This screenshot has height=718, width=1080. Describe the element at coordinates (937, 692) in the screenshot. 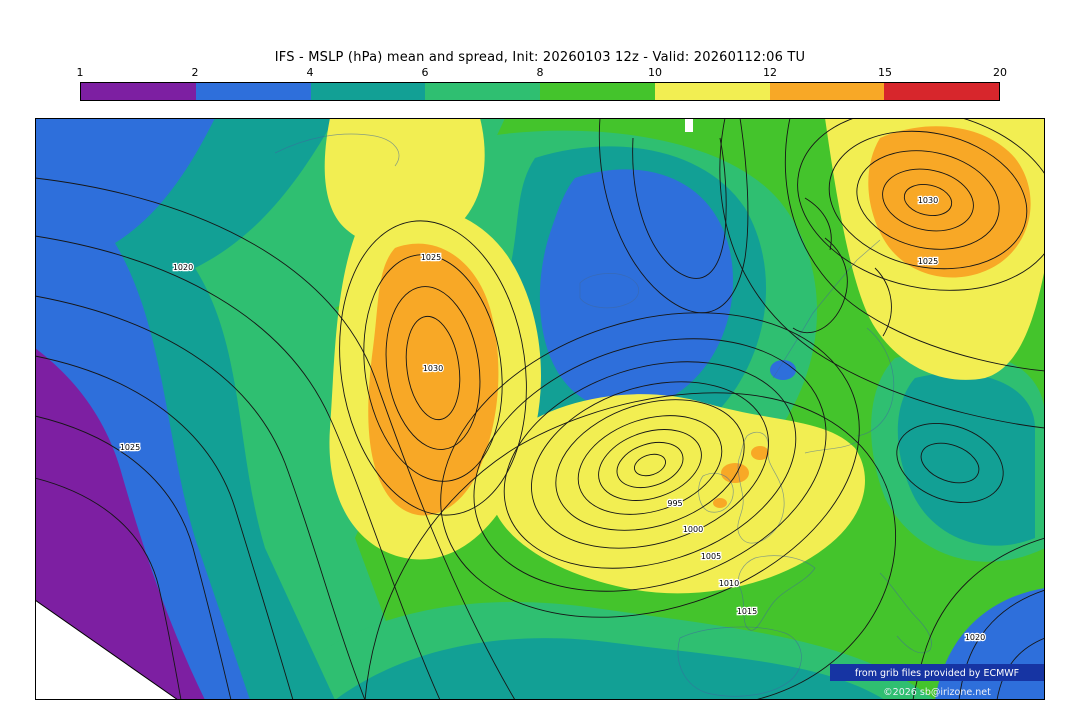

I see `attribution-copyright: ©2026 sb@irizone.net` at that location.